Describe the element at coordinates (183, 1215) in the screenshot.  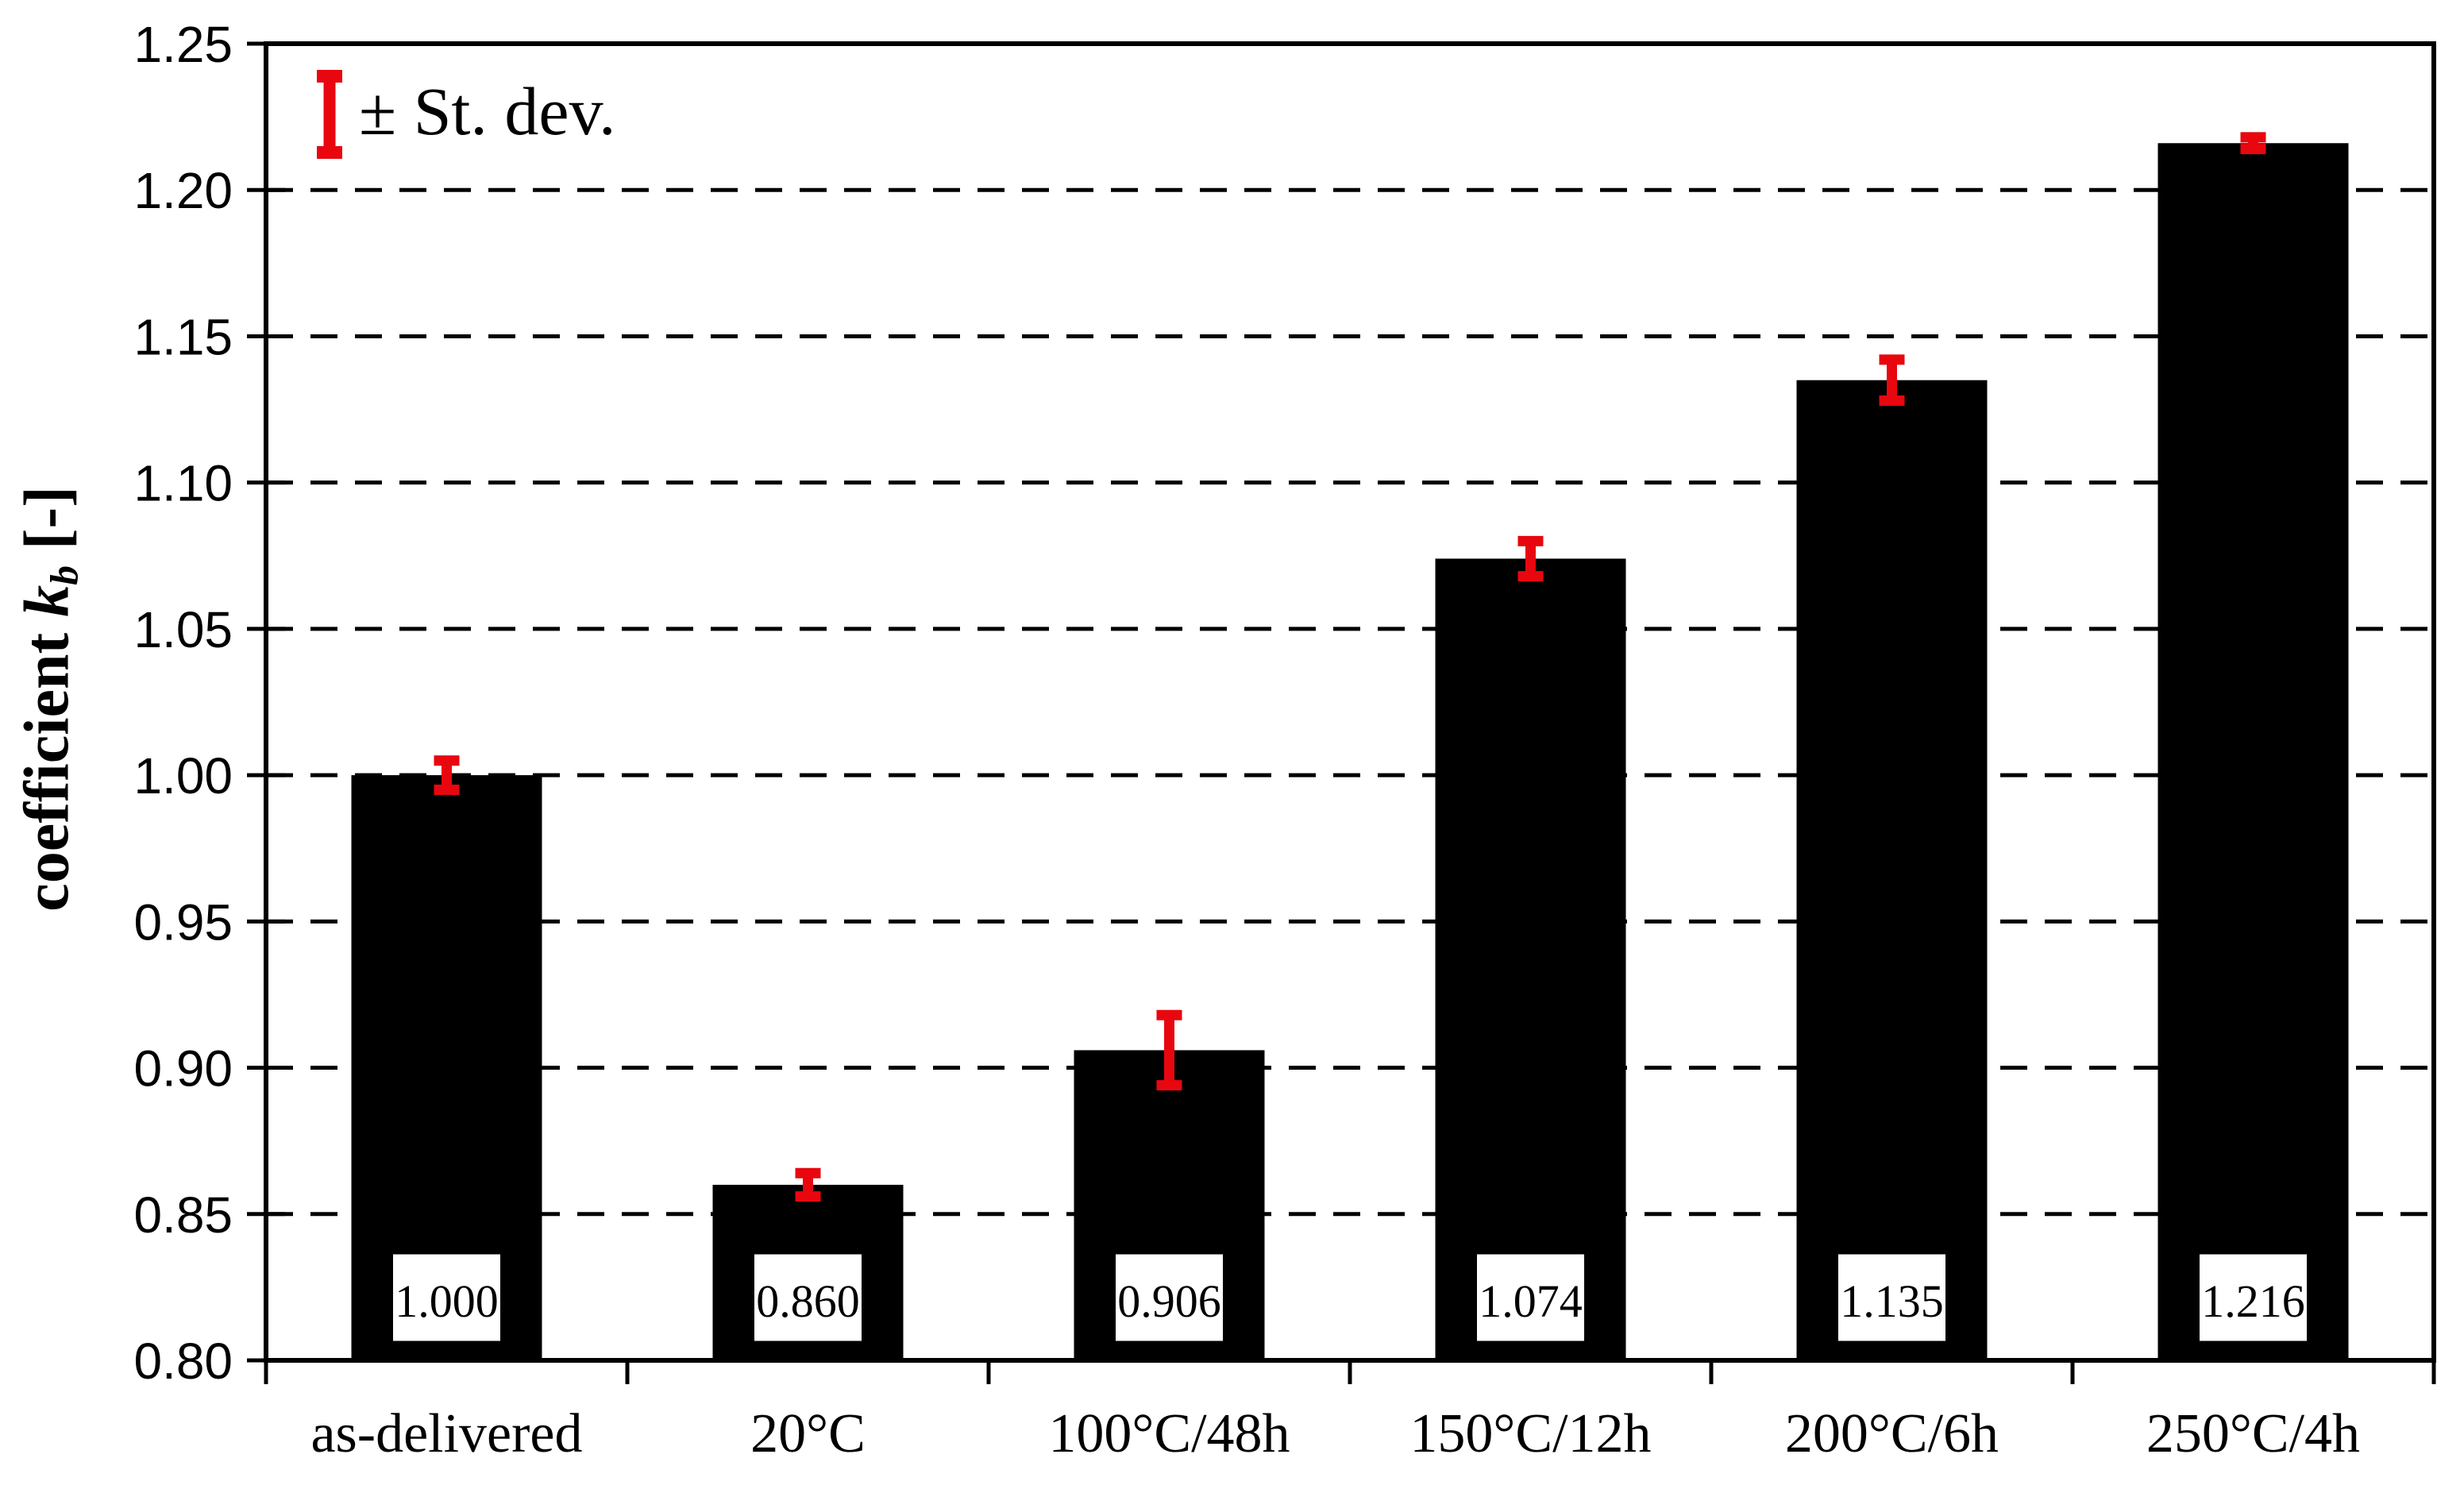
I see `y-tick-label: 0.85` at that location.